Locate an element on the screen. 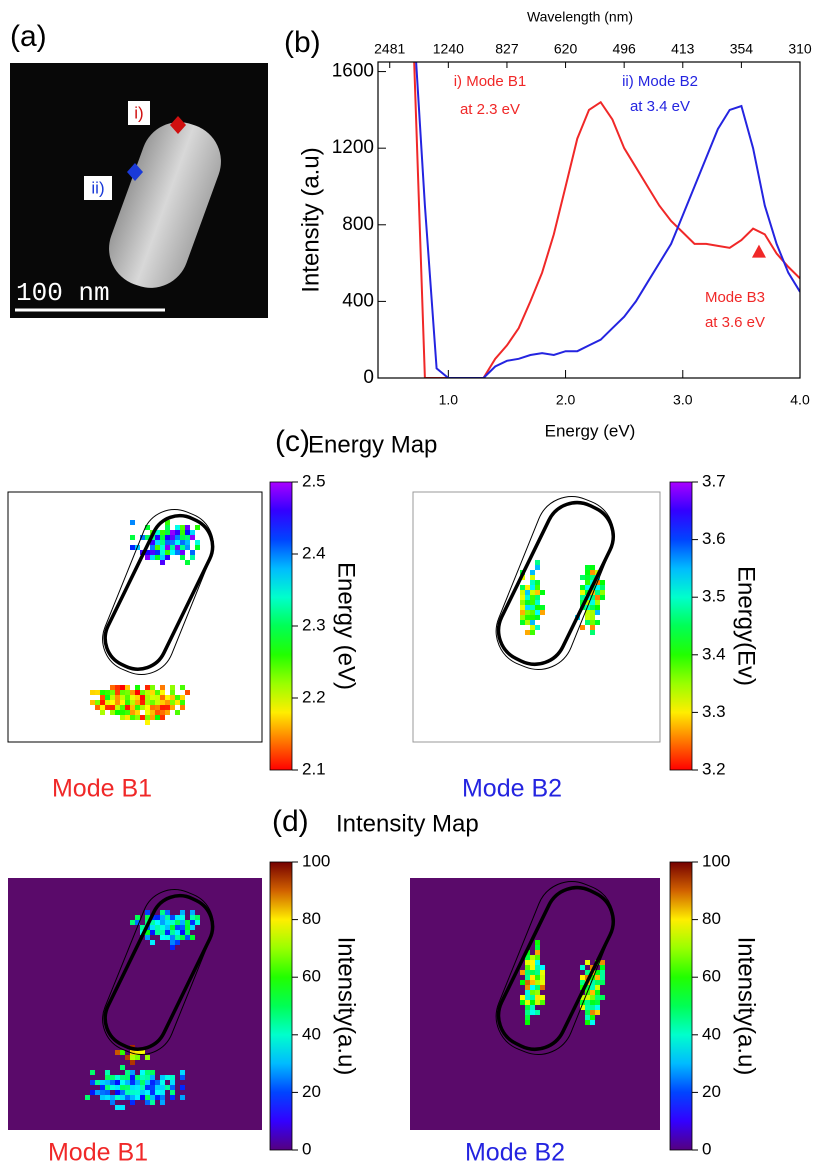  x-tick-label: 1.0 is located at coordinates (449, 400).